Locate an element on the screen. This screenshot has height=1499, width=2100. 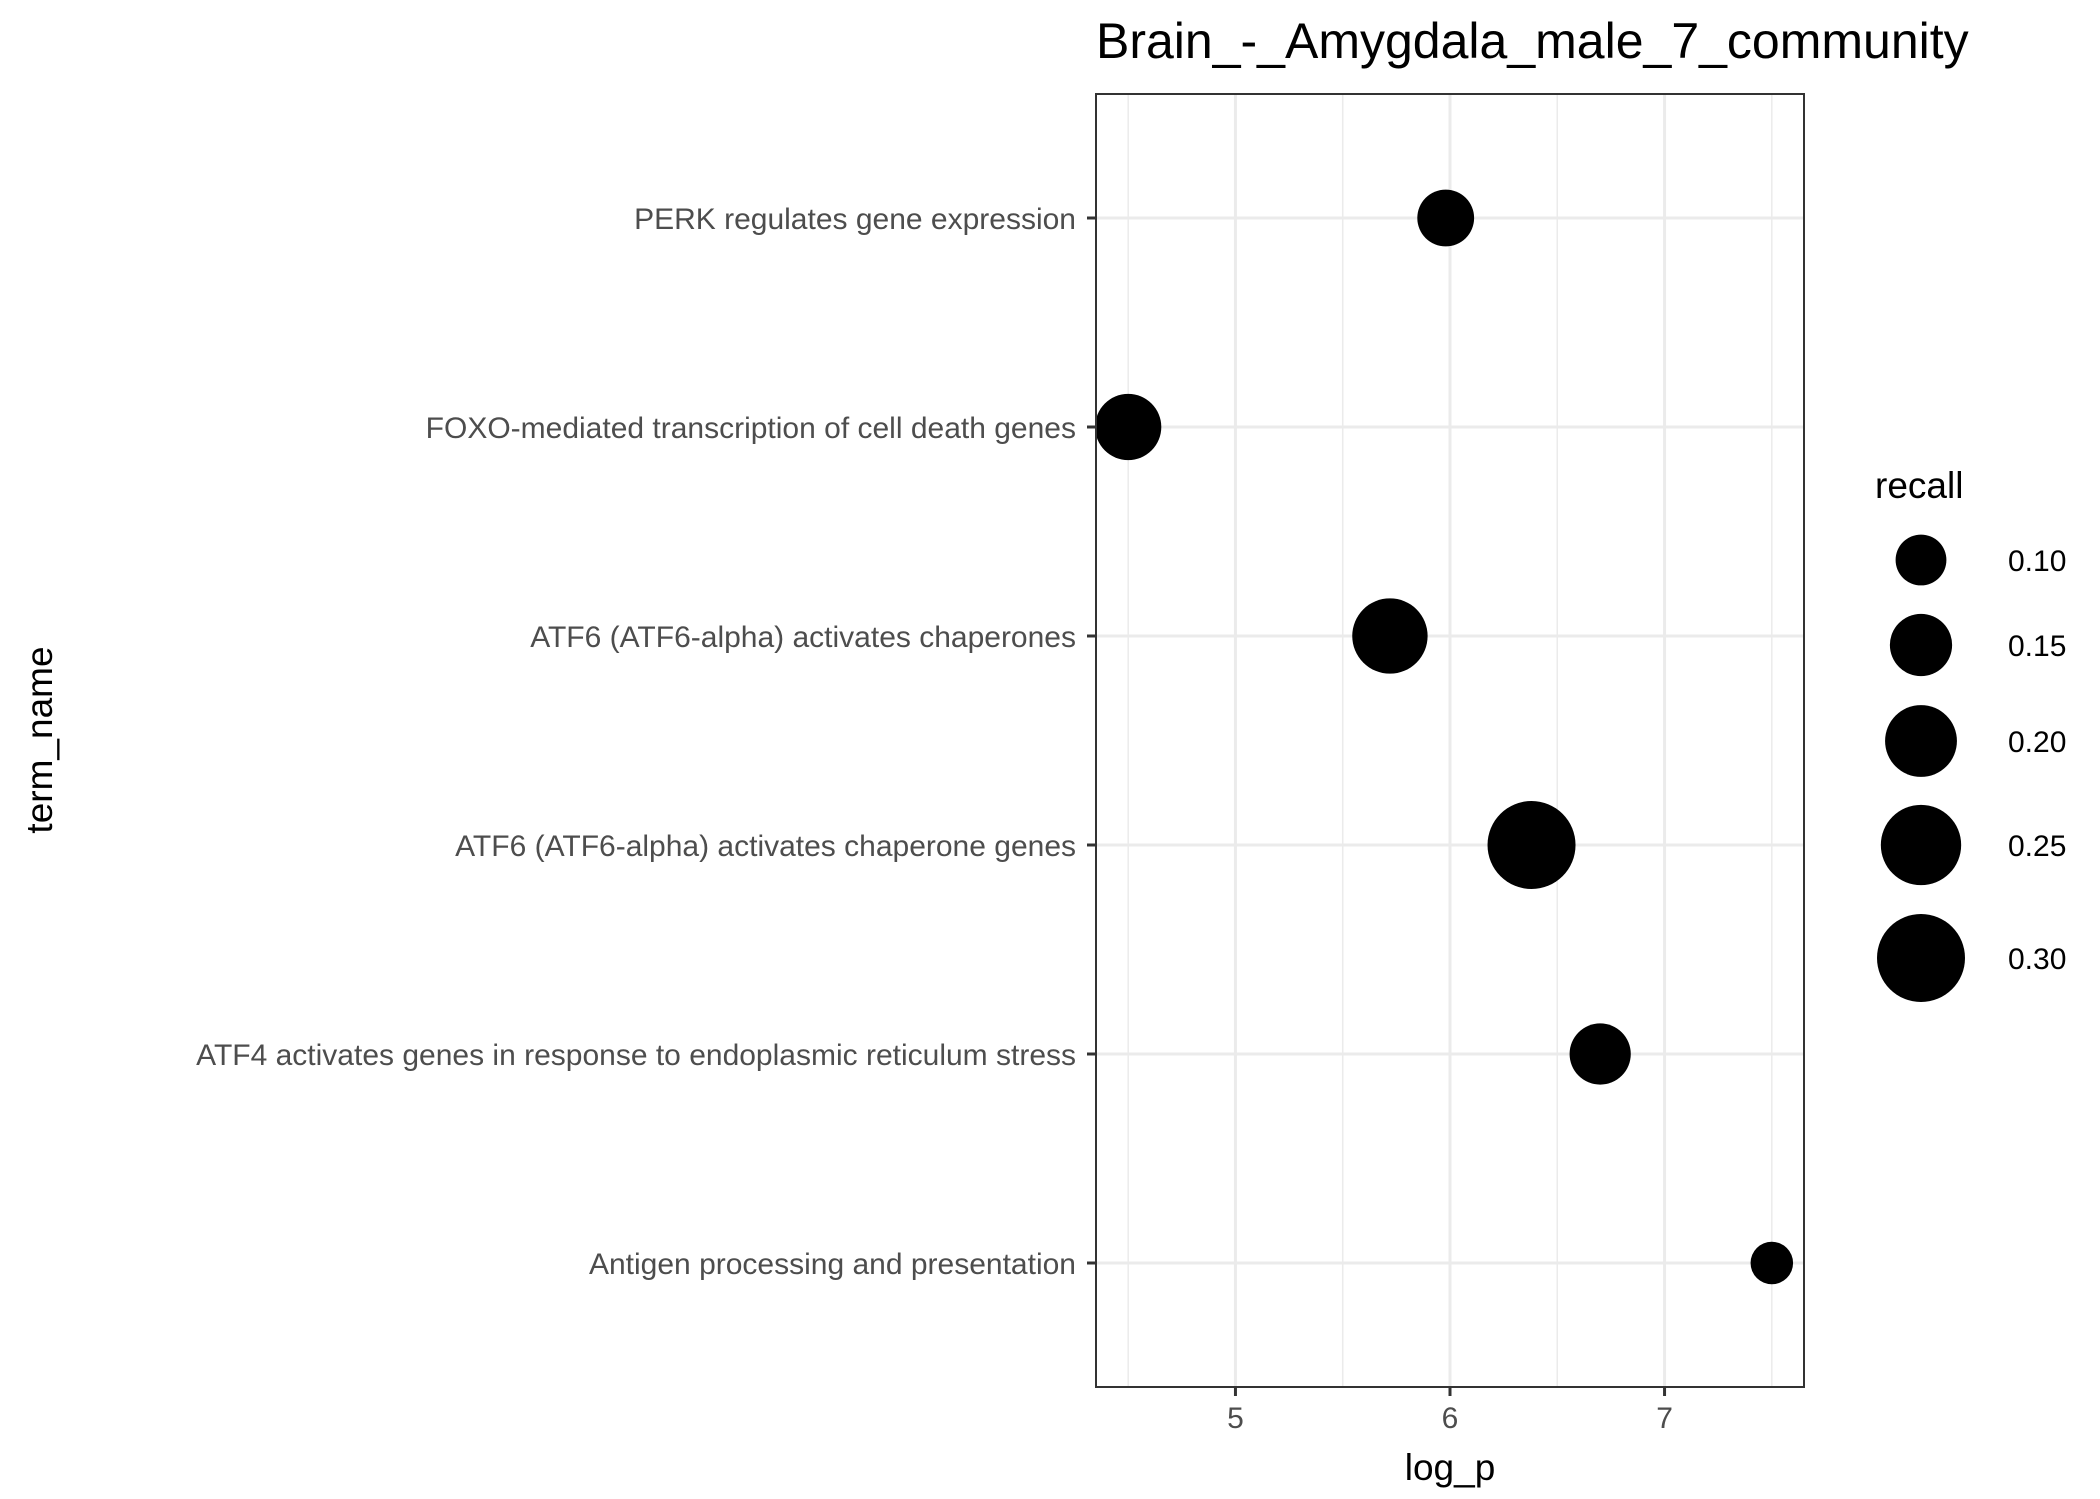
x-axis-title: log_p is located at coordinates (1450, 1467).